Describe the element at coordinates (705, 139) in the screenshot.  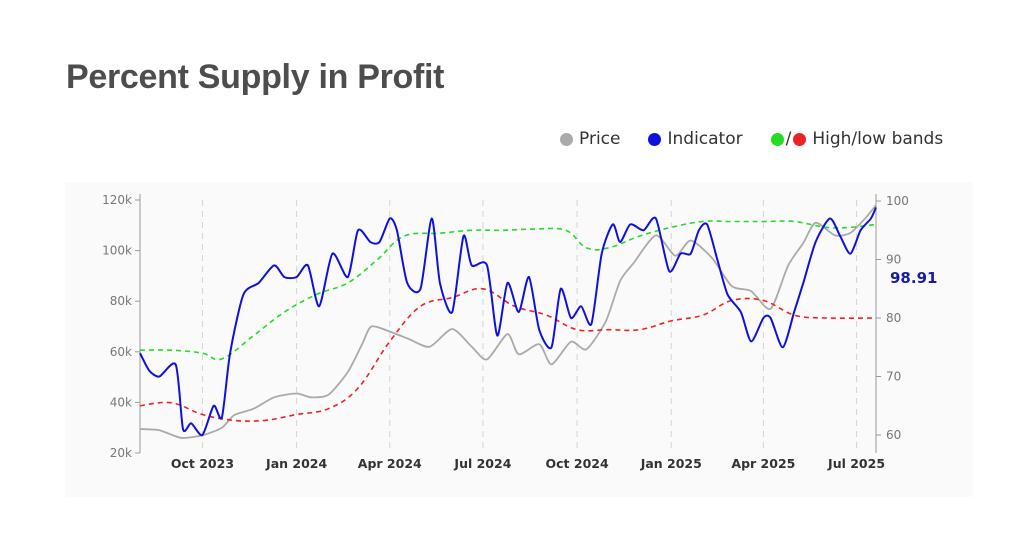
I see `legend-label-indicator: Indicator` at that location.